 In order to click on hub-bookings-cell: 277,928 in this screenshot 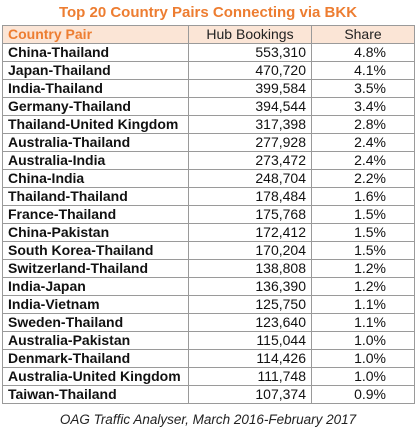, I will do `click(250, 142)`.